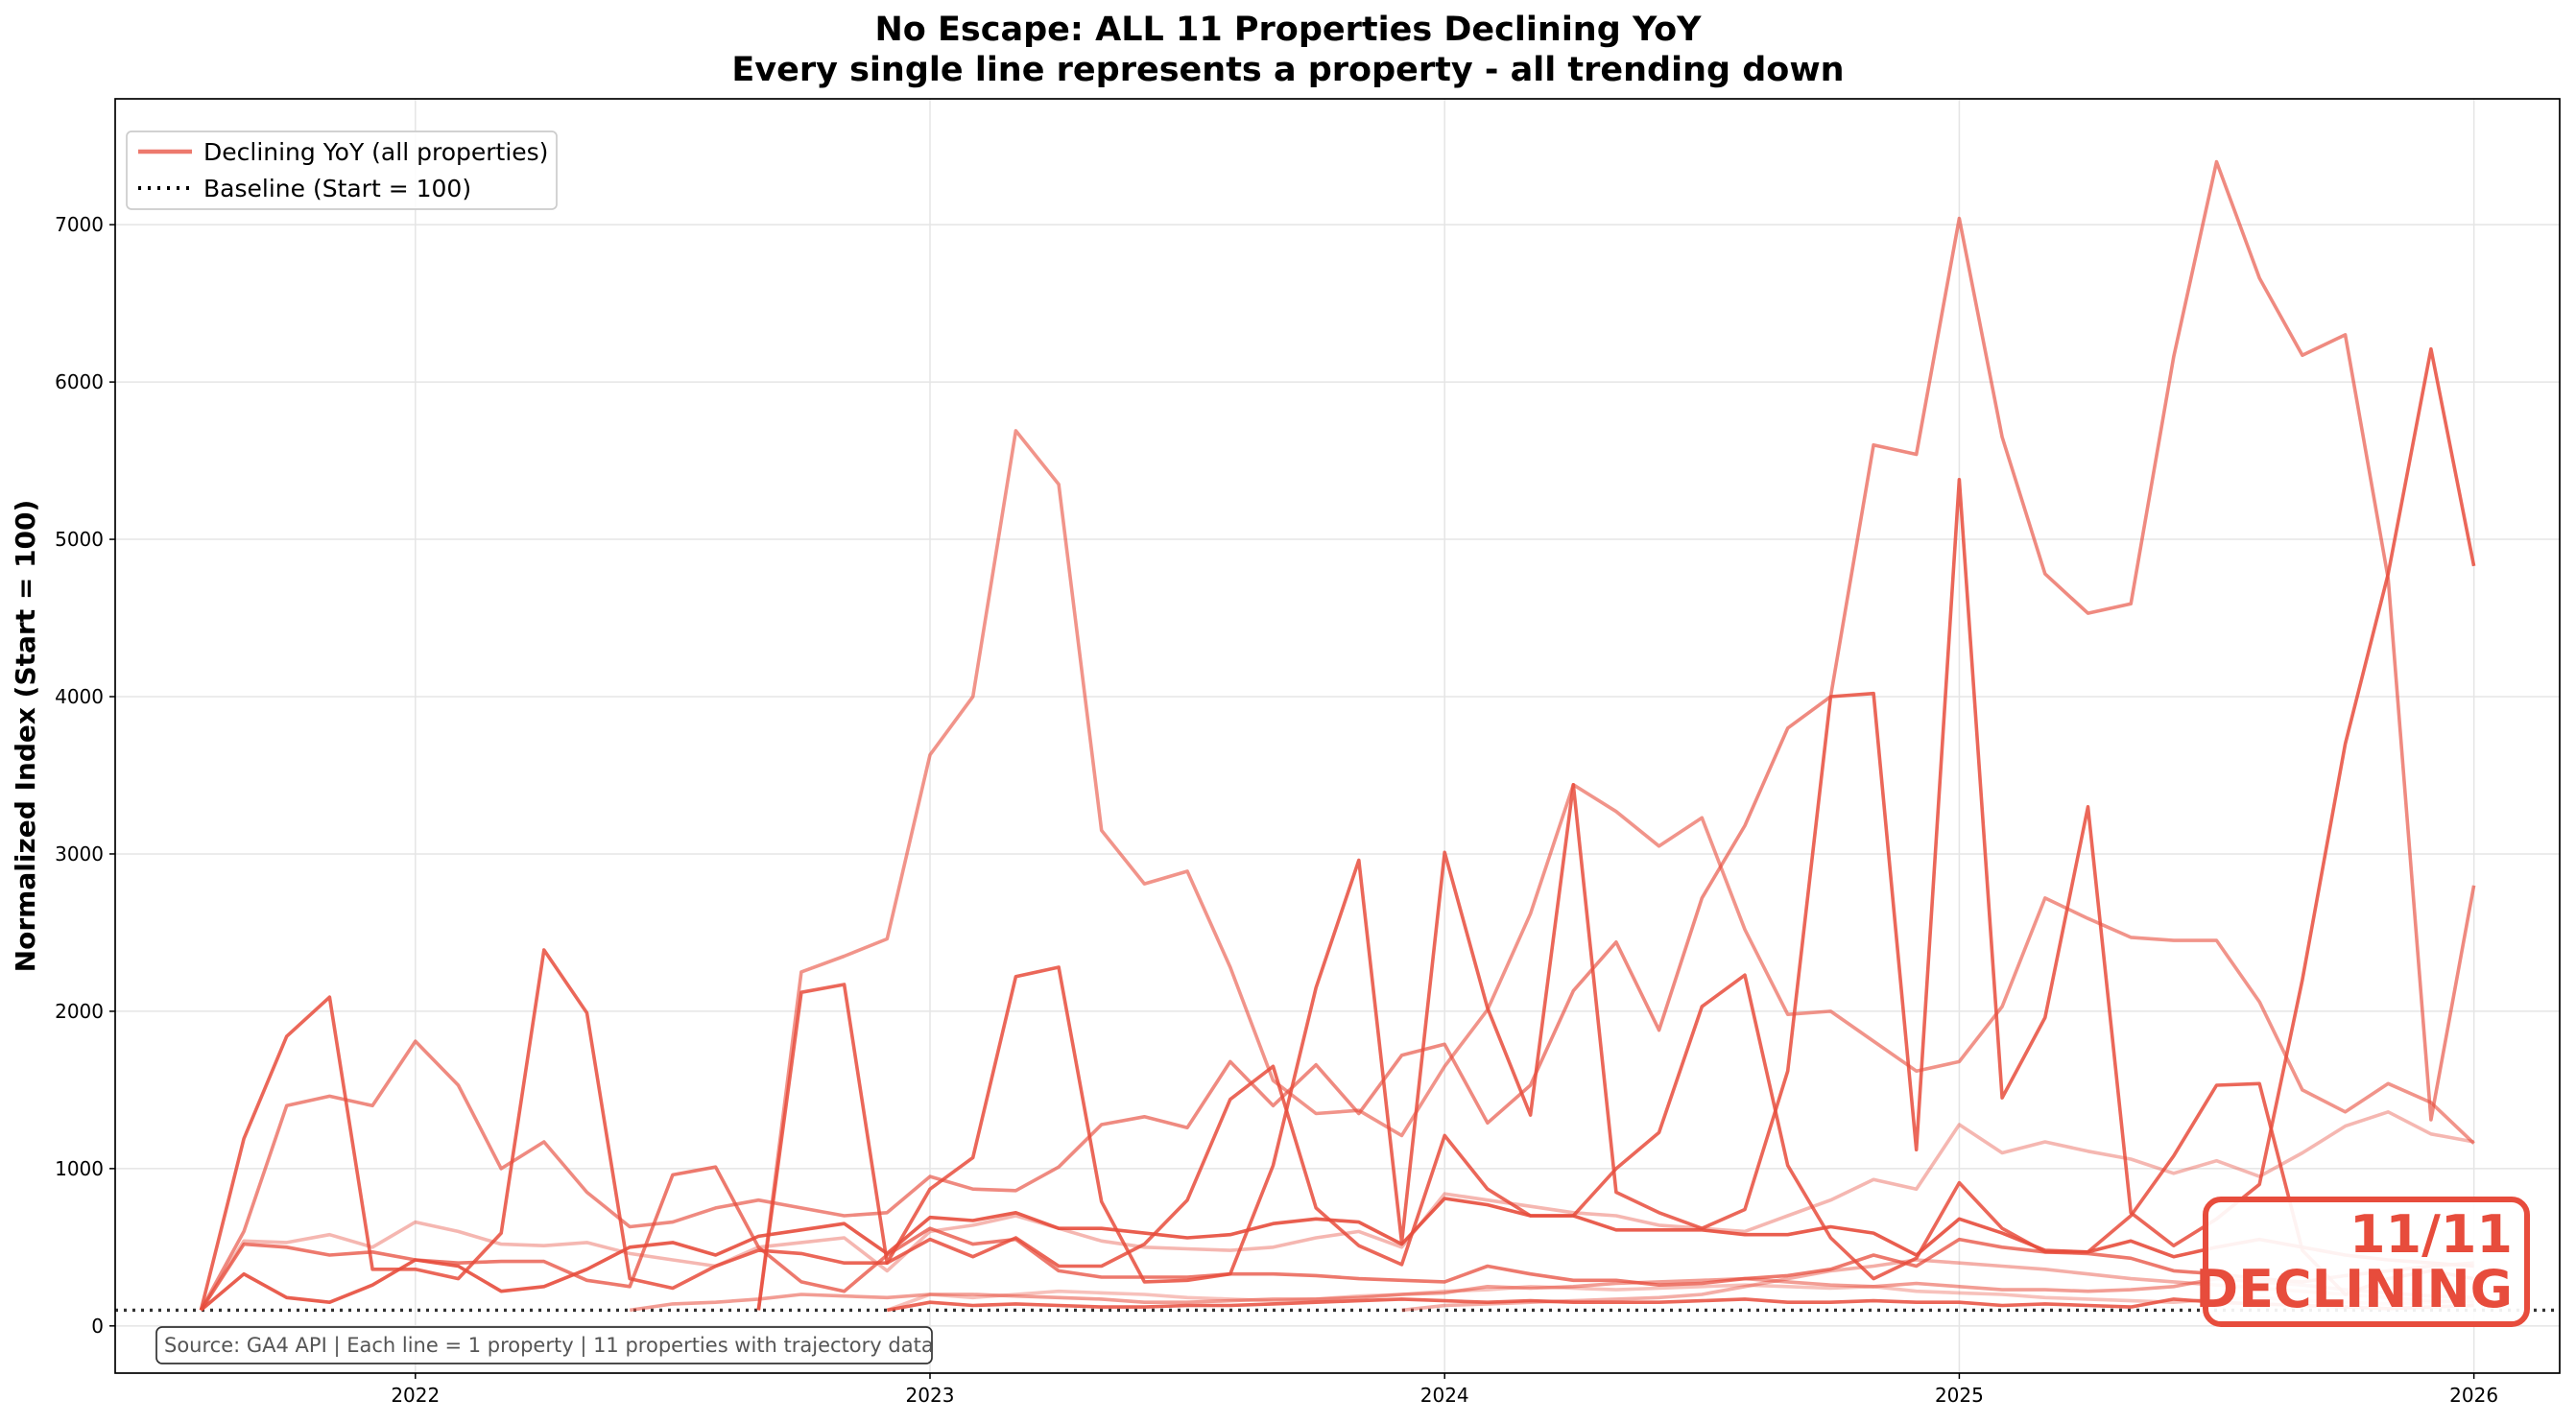 The image size is (2576, 1423). What do you see at coordinates (2431, 1235) in the screenshot?
I see `badge-count: 11/11` at bounding box center [2431, 1235].